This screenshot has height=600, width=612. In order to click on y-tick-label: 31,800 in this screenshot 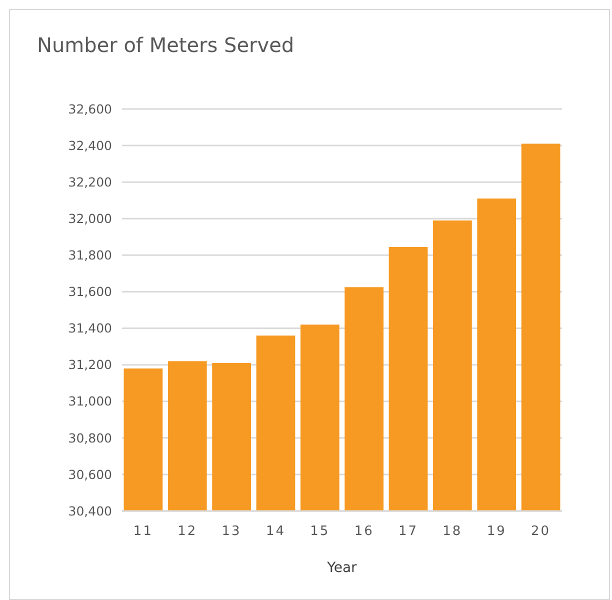, I will do `click(90, 255)`.